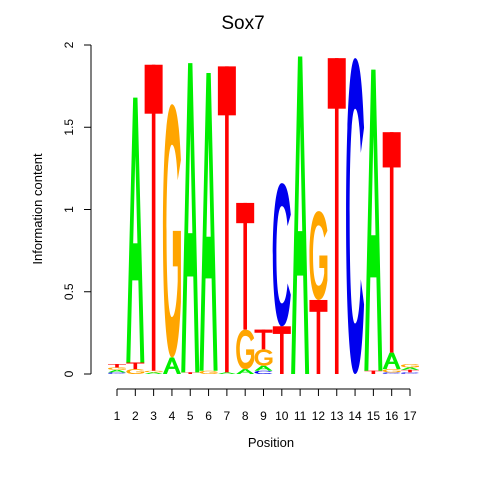  Describe the element at coordinates (355, 416) in the screenshot. I see `x-tick-label: 14` at that location.